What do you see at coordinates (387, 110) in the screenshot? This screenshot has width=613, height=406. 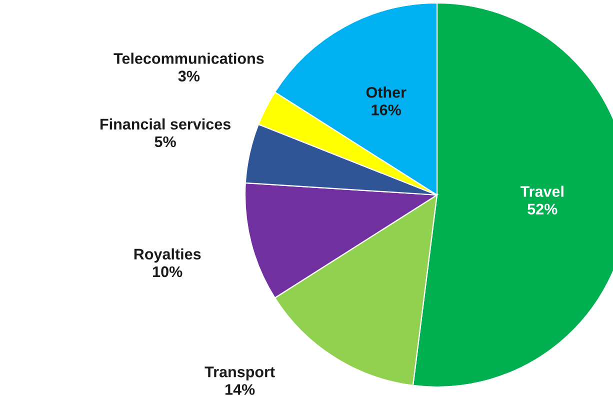 I see `data-label: 16%` at bounding box center [387, 110].